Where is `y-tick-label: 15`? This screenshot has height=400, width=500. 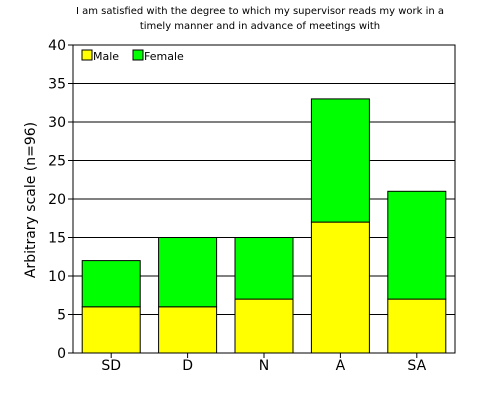 y-tick-label: 15 is located at coordinates (57, 239).